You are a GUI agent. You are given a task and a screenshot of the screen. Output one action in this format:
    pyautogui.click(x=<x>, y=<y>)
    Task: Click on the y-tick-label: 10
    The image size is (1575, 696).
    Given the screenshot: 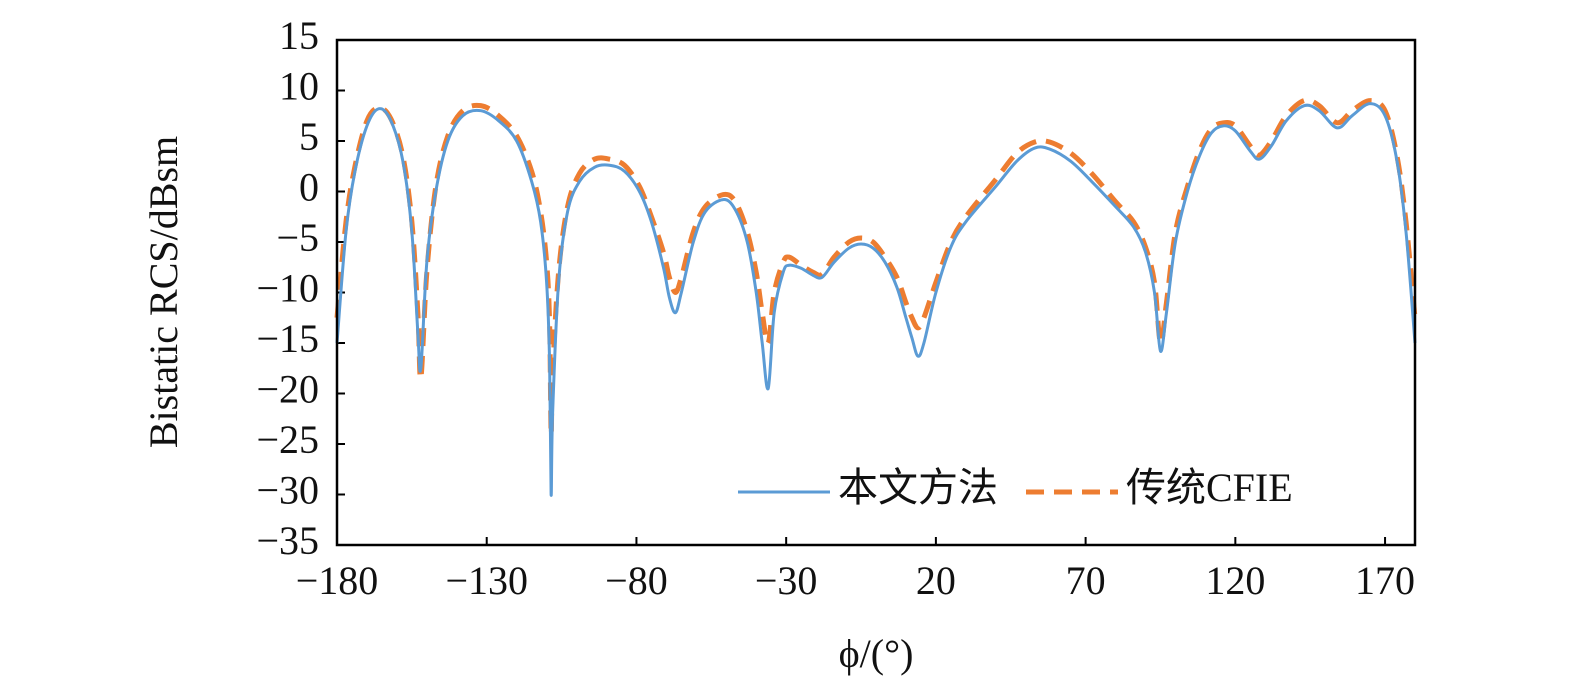 What is the action you would take?
    pyautogui.click(x=299, y=86)
    